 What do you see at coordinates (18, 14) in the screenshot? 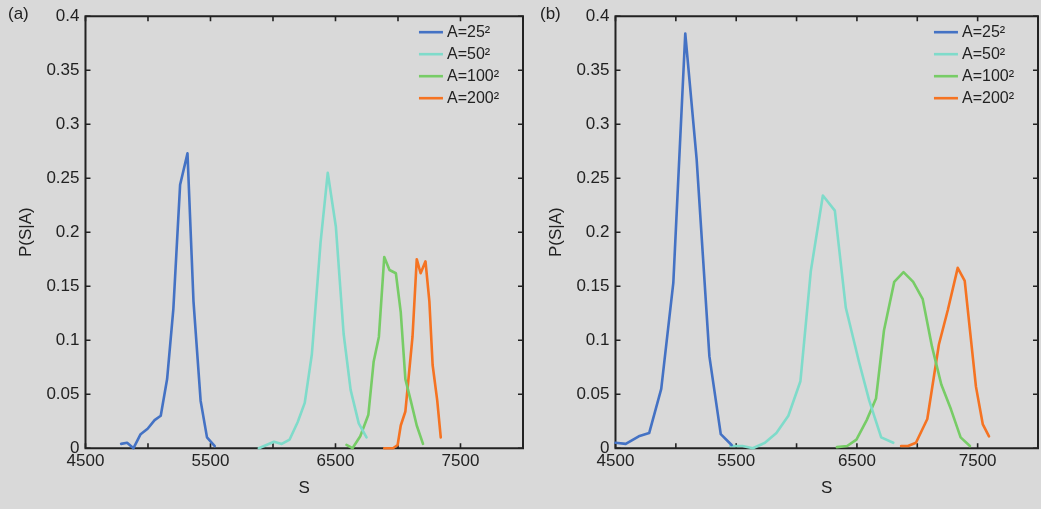
I see `chart-title: (a)` at bounding box center [18, 14].